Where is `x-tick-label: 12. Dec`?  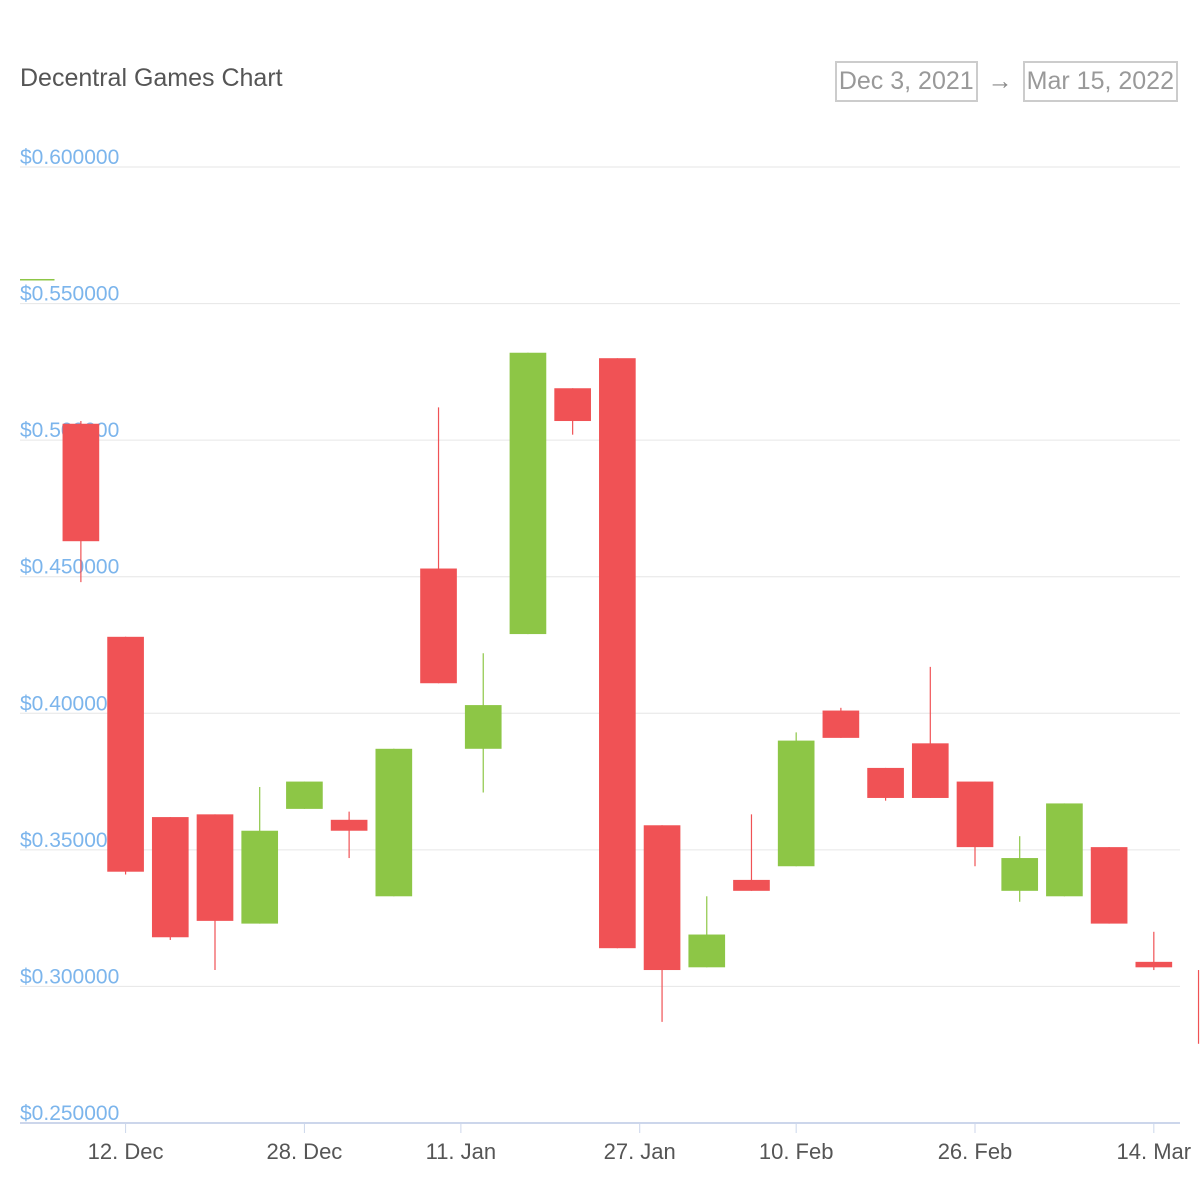
x-tick-label: 12. Dec is located at coordinates (126, 1151).